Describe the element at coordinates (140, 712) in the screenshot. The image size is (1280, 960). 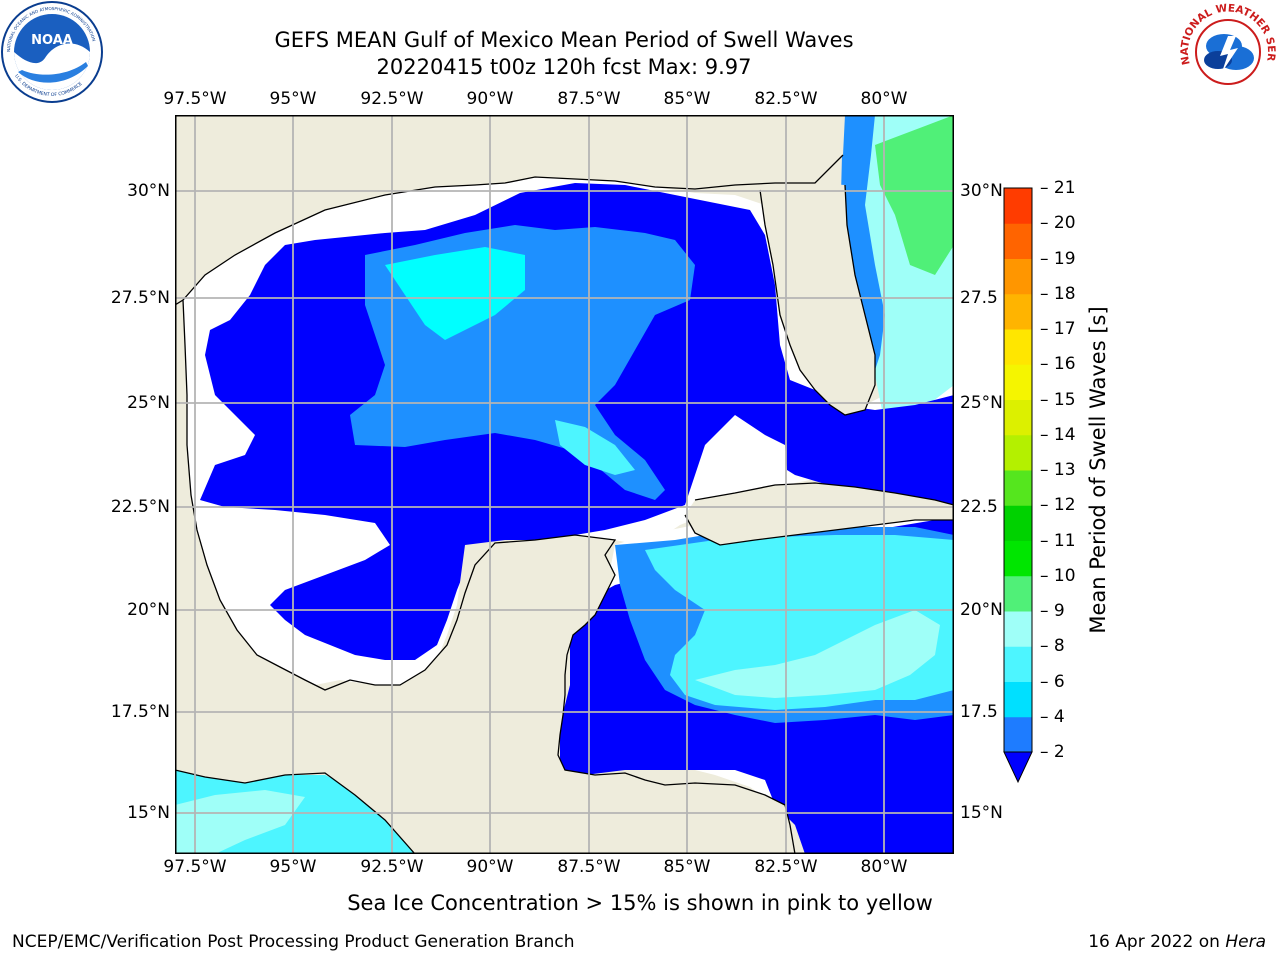
I see `lat-label: 17.5°N` at that location.